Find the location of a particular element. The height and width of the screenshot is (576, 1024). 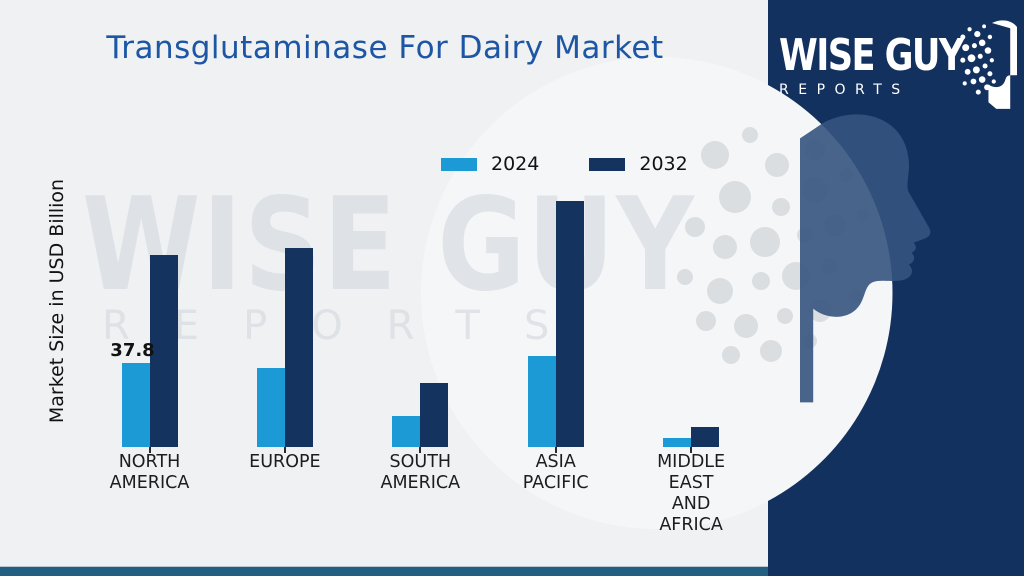

bar-europe-2024 is located at coordinates (270, 407).